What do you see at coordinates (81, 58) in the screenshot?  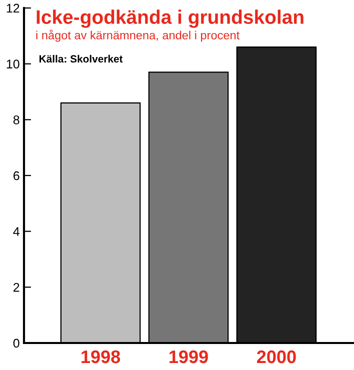 I see `annotation: Källa: Skolverket` at bounding box center [81, 58].